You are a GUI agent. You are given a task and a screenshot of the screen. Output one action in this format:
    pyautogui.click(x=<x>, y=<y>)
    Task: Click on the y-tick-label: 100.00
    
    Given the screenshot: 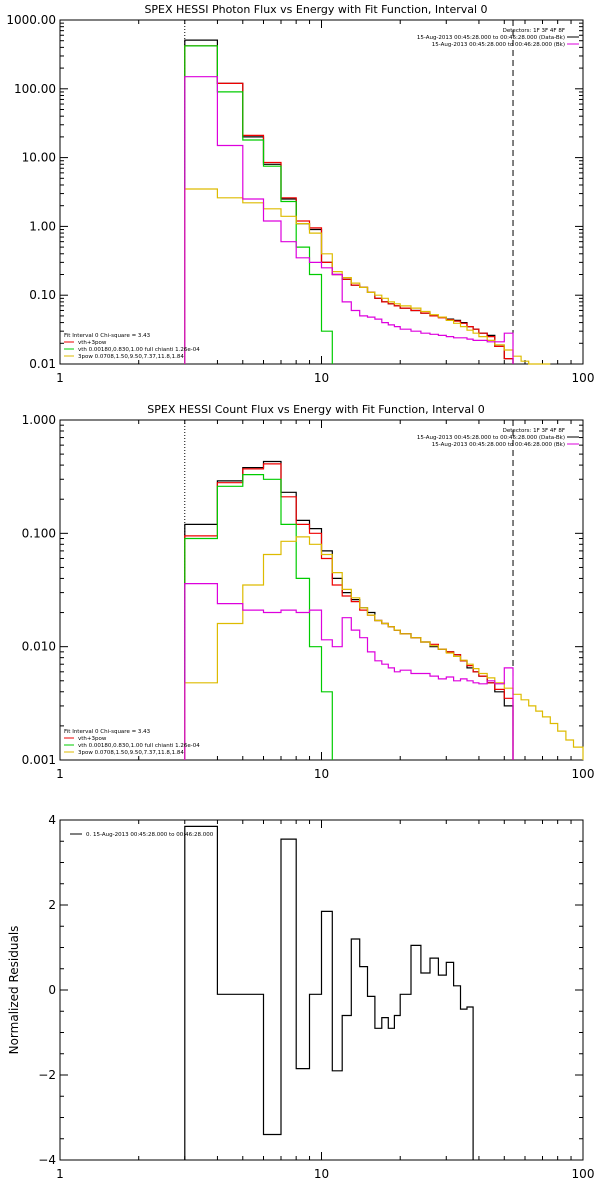 What is the action you would take?
    pyautogui.click(x=35, y=89)
    